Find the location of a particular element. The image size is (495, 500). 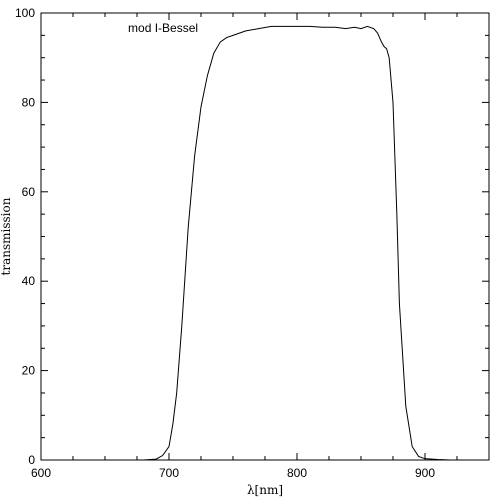

x-tick-label: 600 is located at coordinates (41, 473).